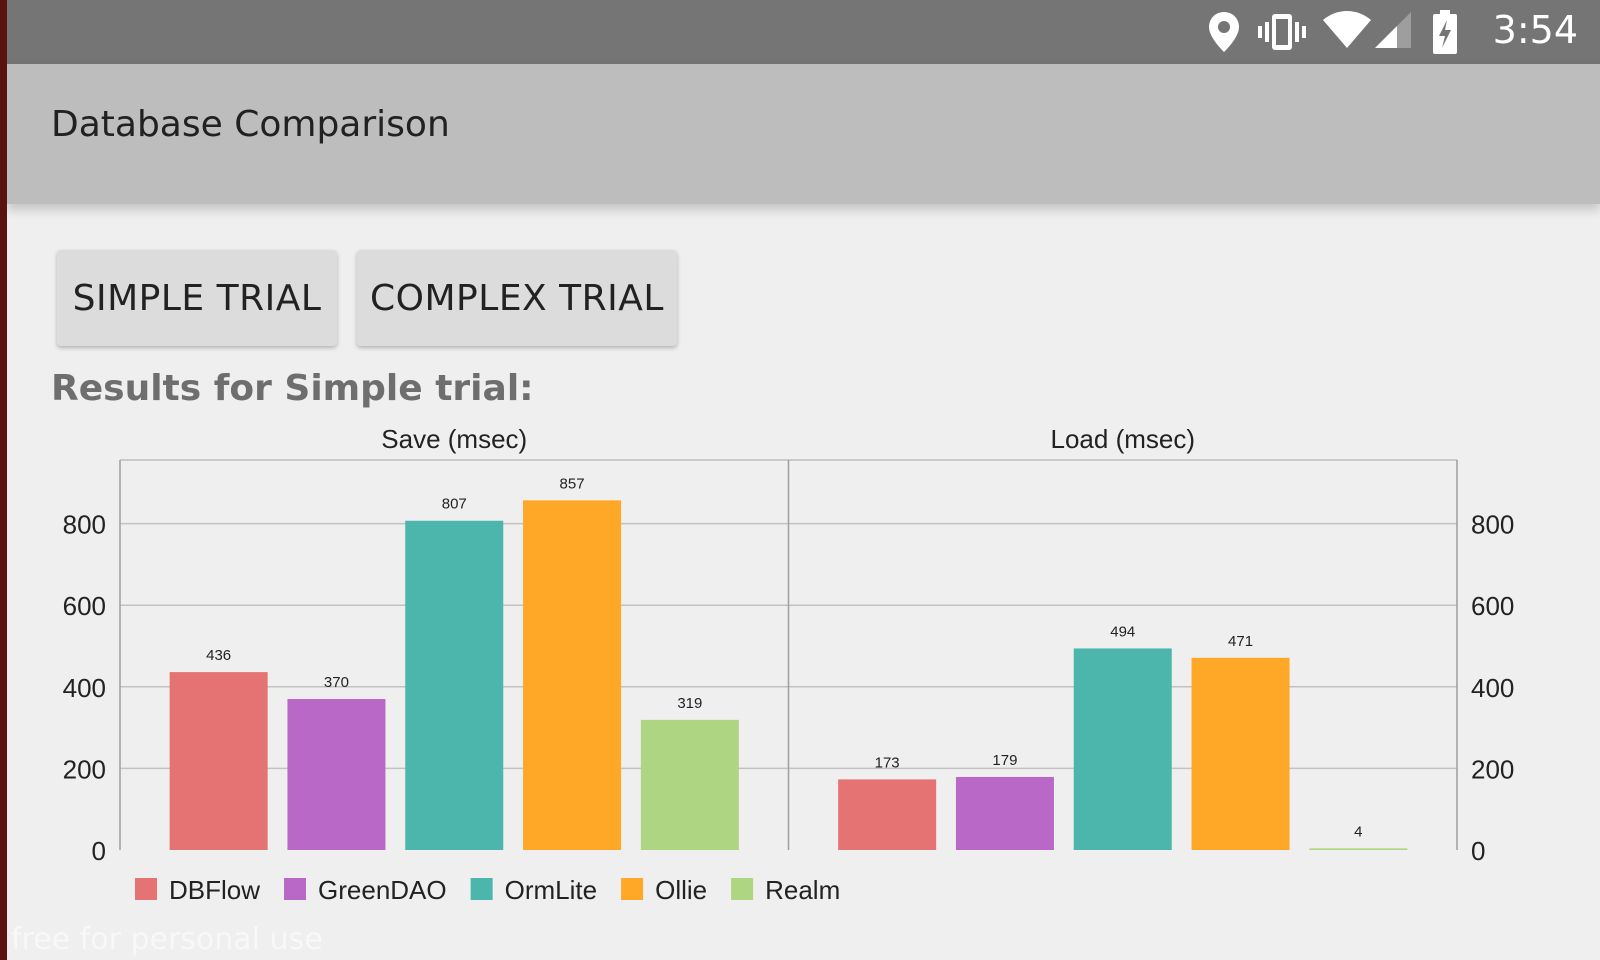  What do you see at coordinates (292, 388) in the screenshot?
I see `results-heading: Results for Simple trial:` at bounding box center [292, 388].